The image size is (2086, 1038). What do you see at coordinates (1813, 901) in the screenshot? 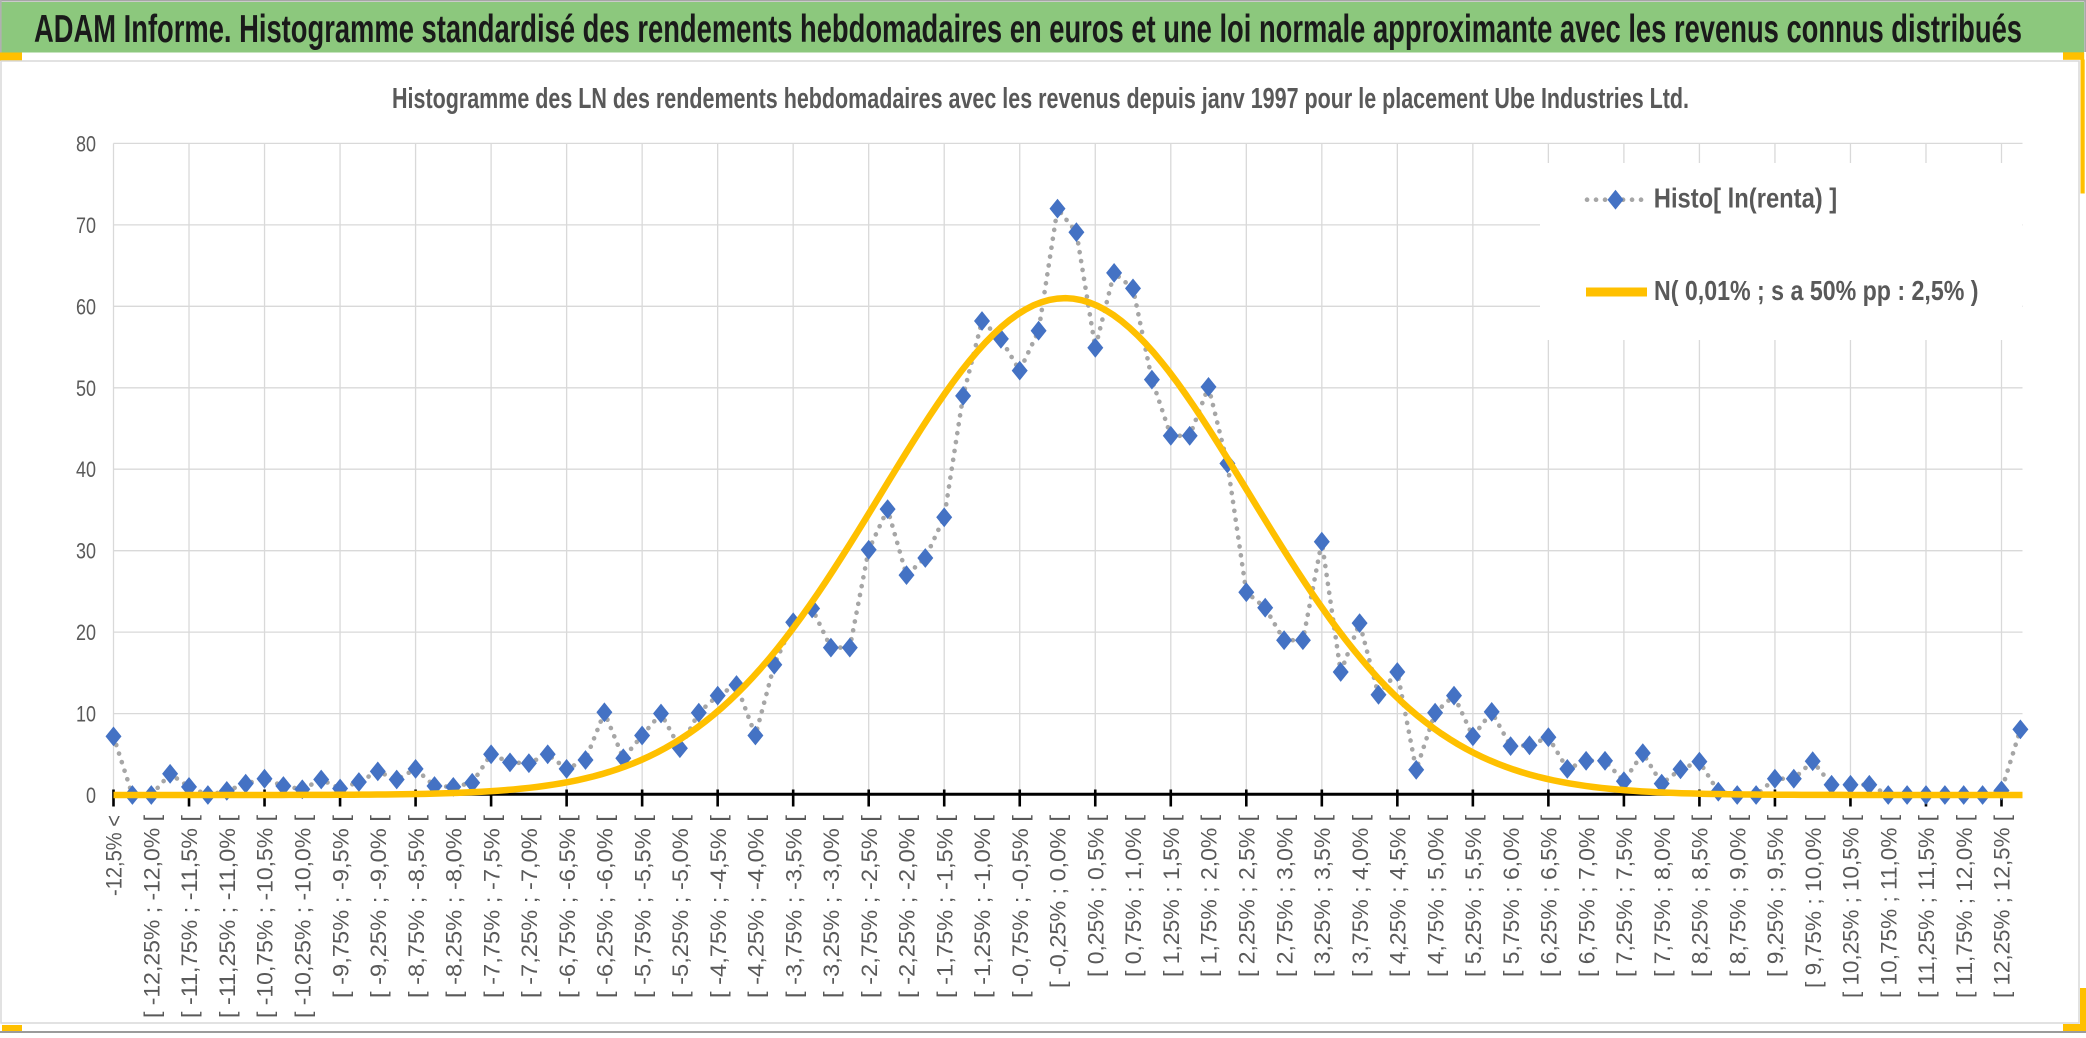
I see `svg-text: [ 9,75% ; 10,0% [` at bounding box center [1813, 901].